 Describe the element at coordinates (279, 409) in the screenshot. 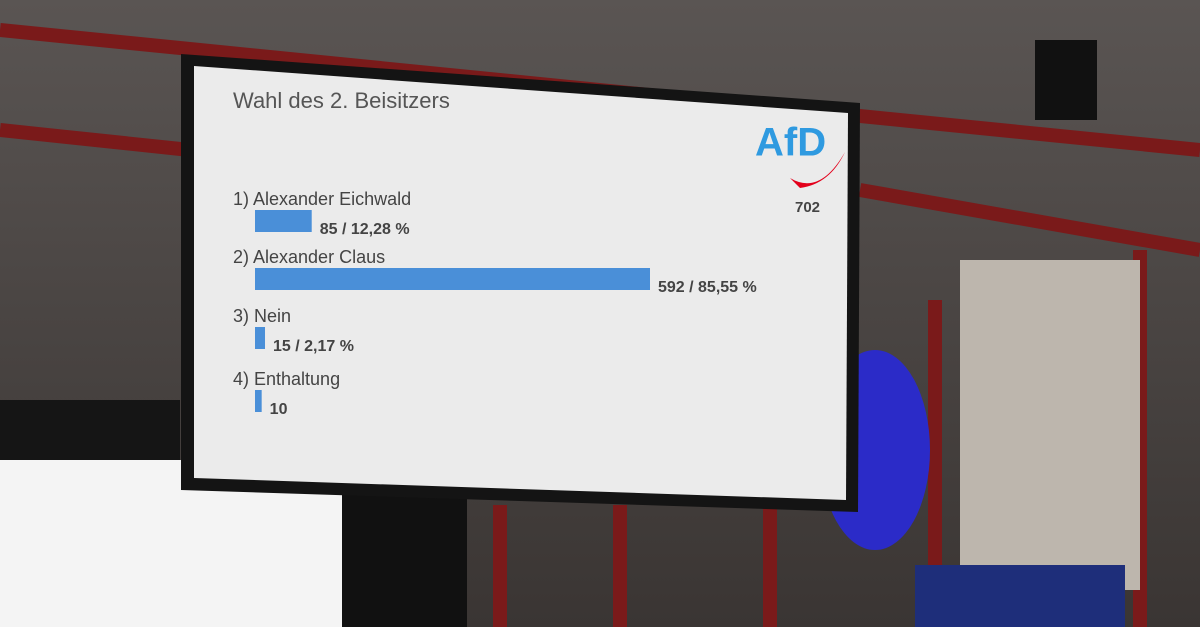

I see `value-label: 10` at that location.